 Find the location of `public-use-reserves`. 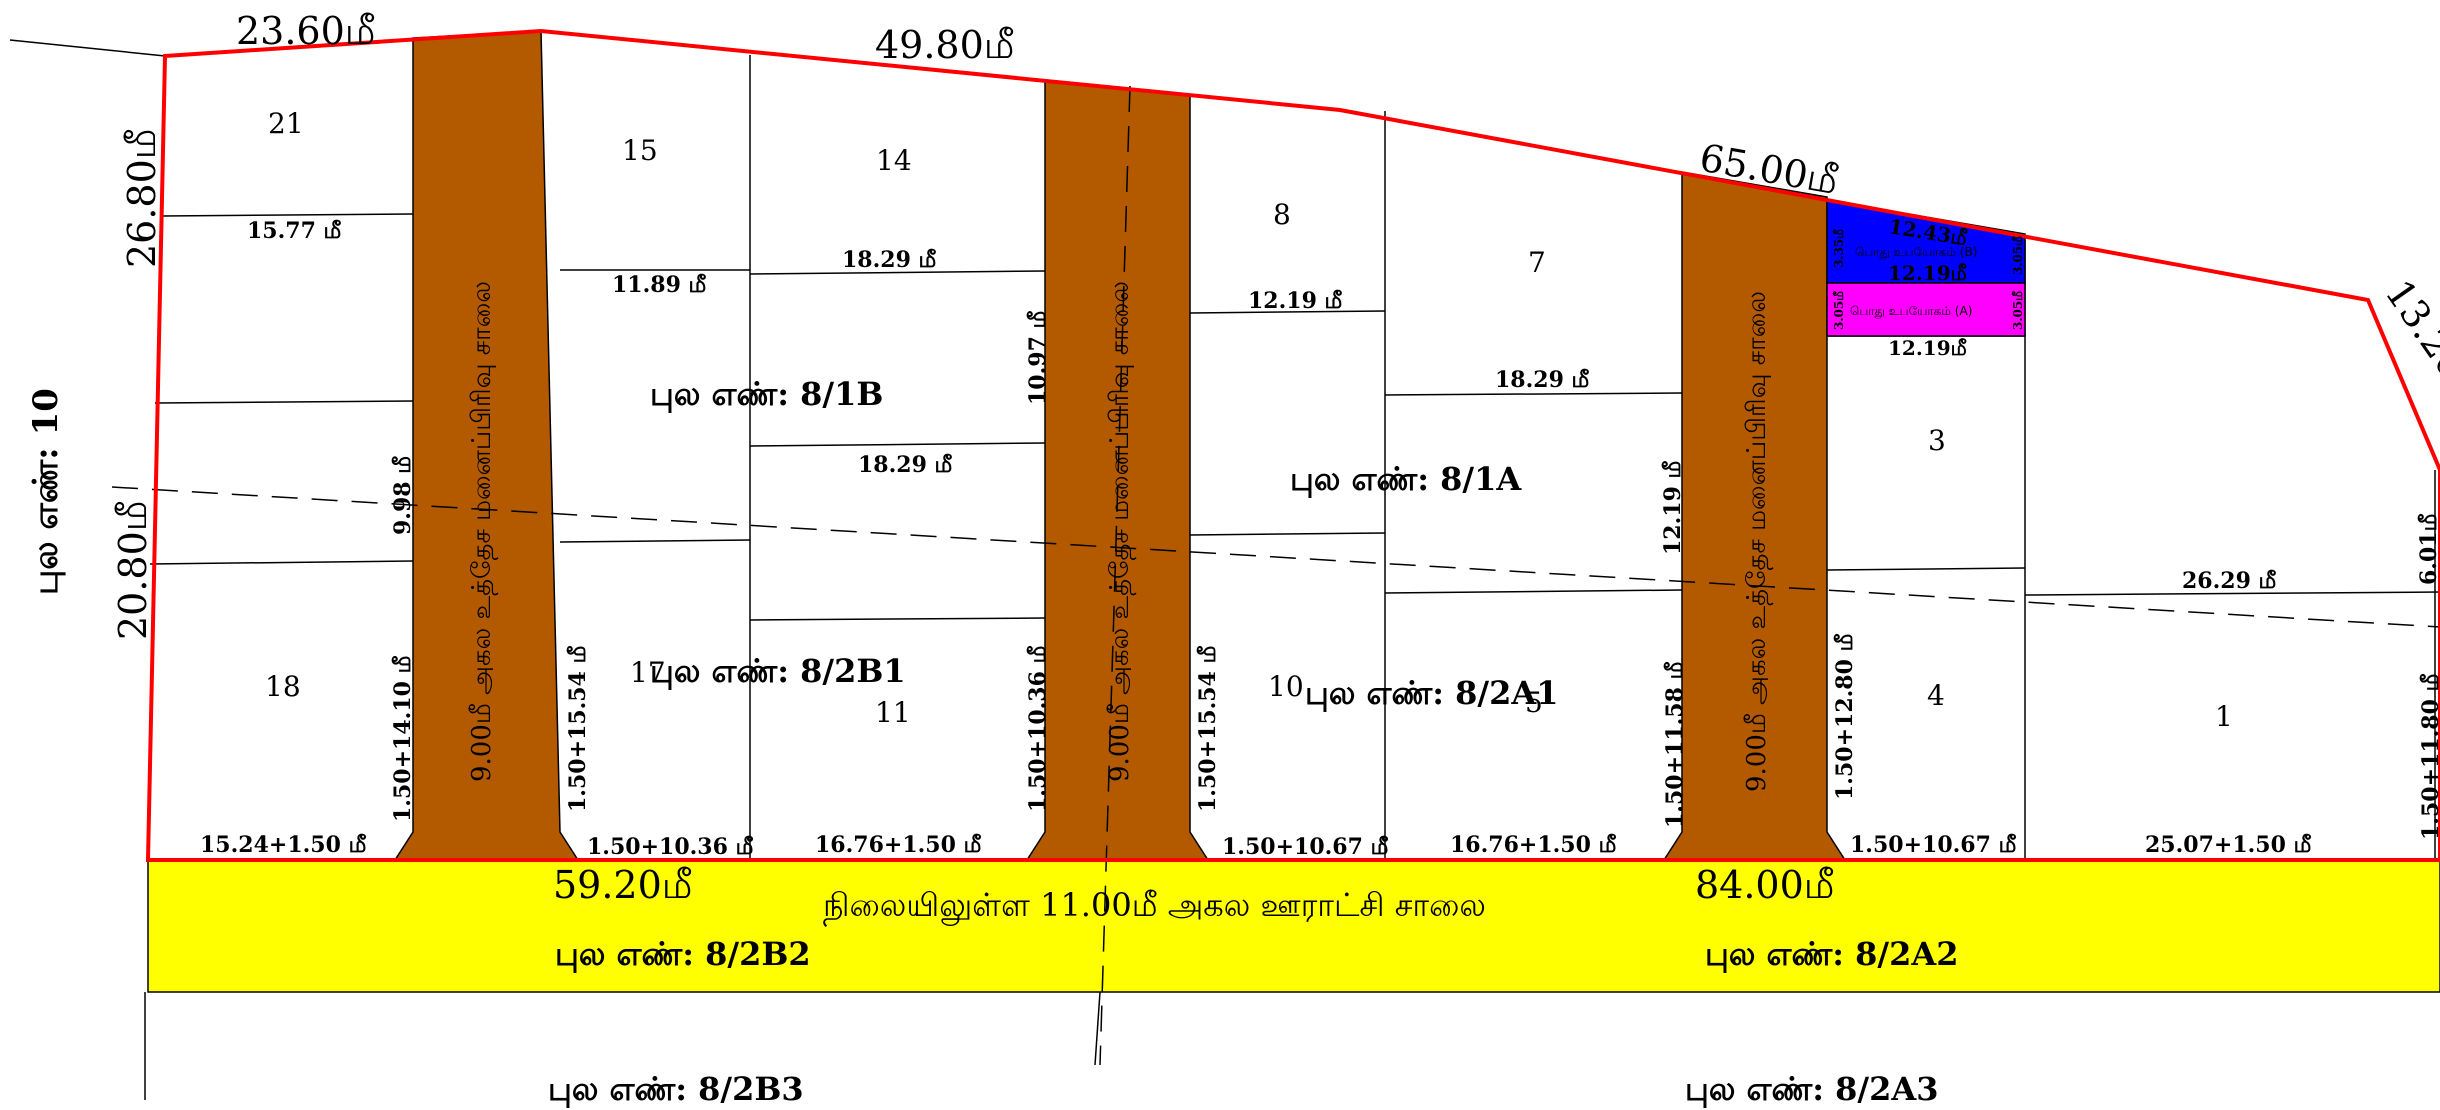

public-use-reserves is located at coordinates (1926, 268).